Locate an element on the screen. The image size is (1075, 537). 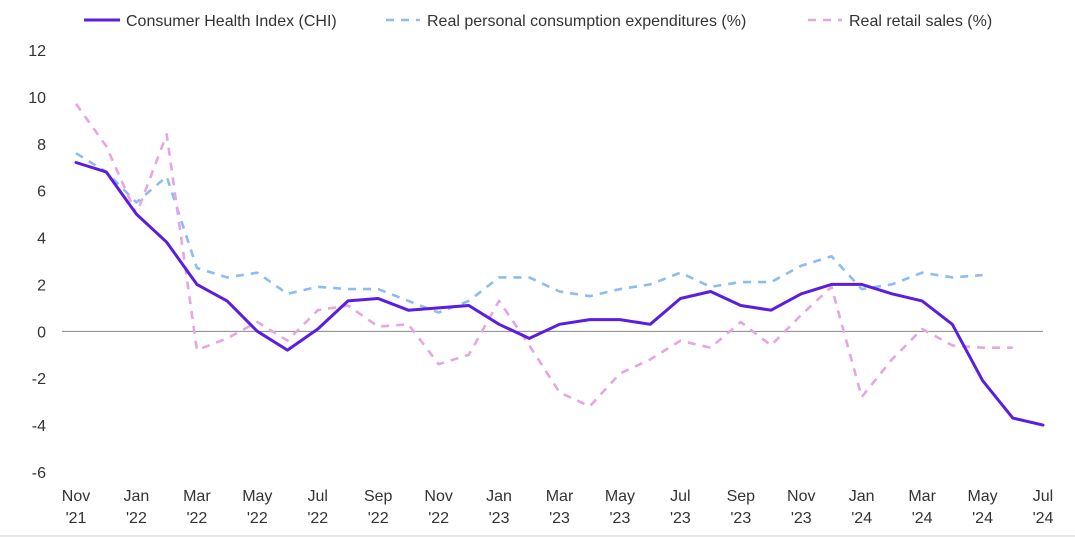
x-tick-label: Jan '22 is located at coordinates (137, 507).